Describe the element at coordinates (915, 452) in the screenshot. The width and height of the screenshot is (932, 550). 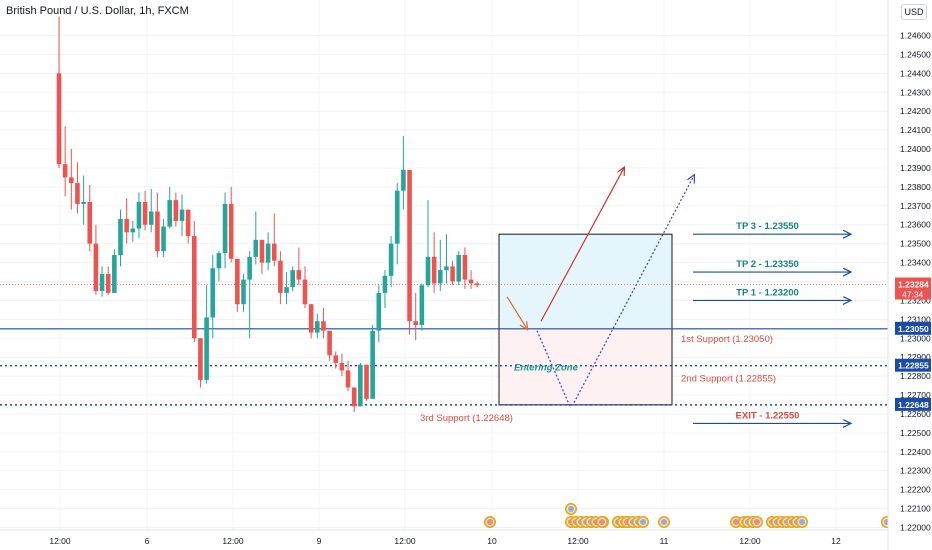
I see `price-tick-label: 1.22400` at that location.